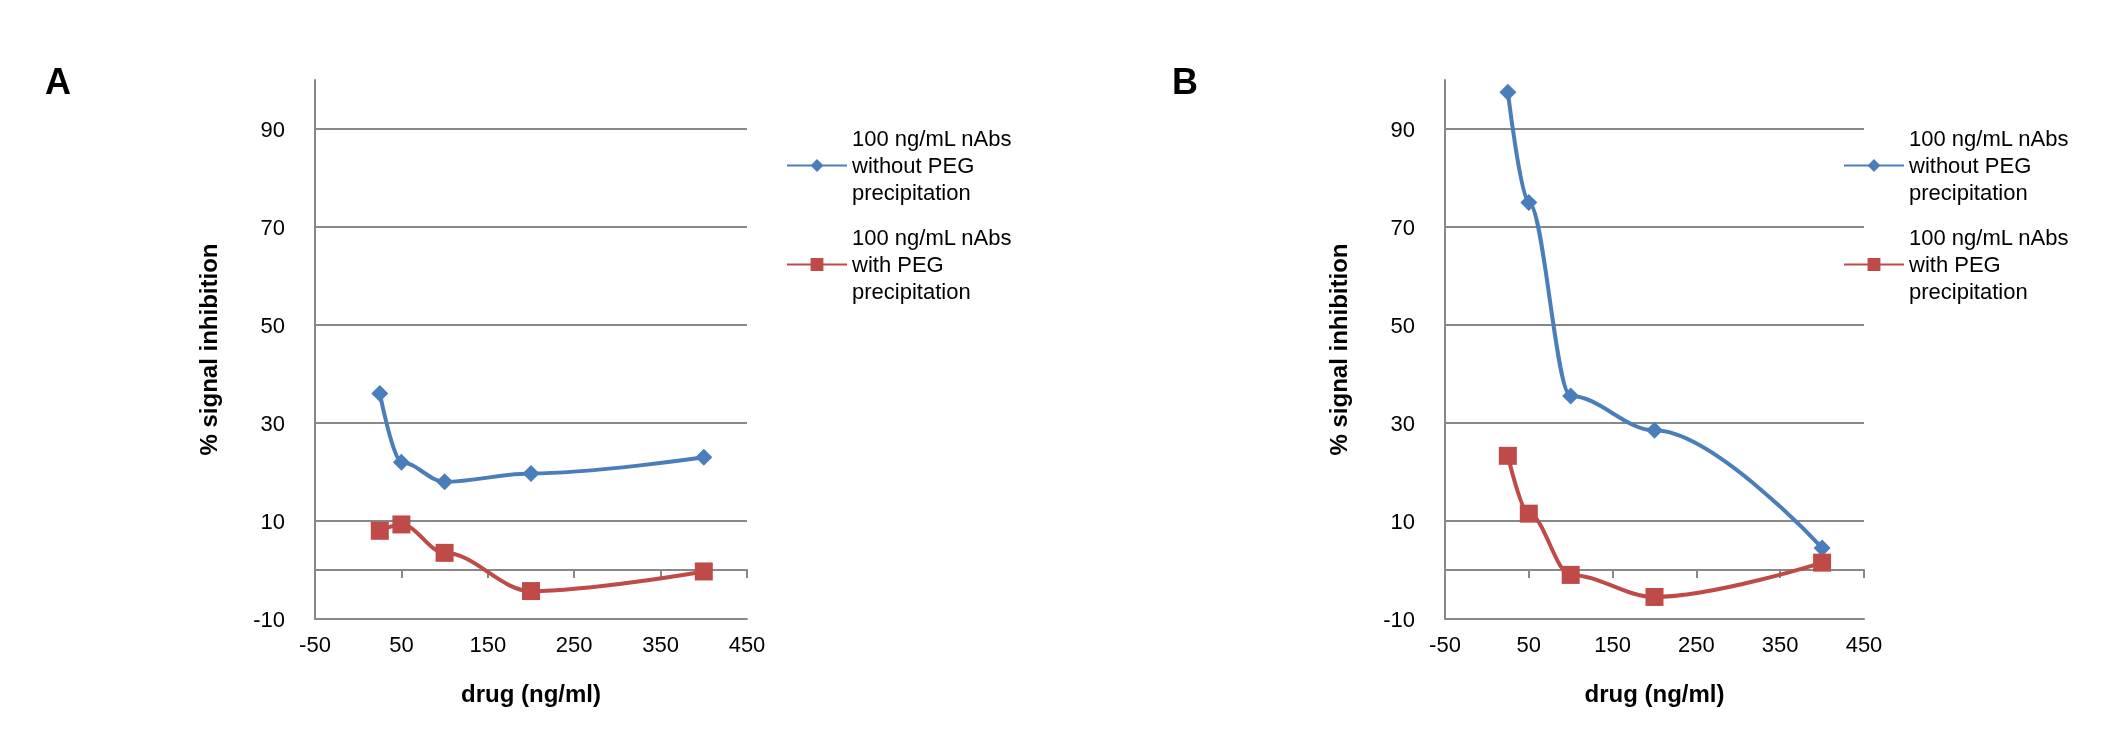 The width and height of the screenshot is (2114, 749). I want to click on chart-title: A, so click(58, 81).